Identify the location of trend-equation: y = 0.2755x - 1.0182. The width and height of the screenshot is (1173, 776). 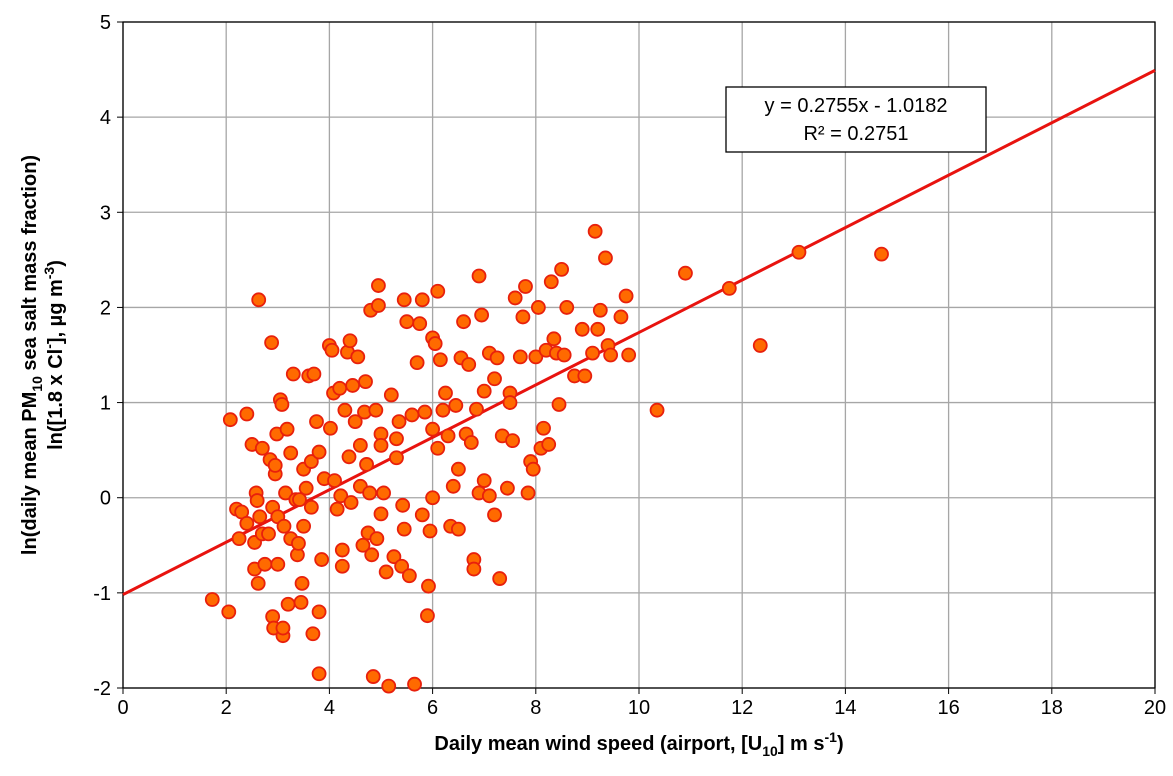
(856, 106).